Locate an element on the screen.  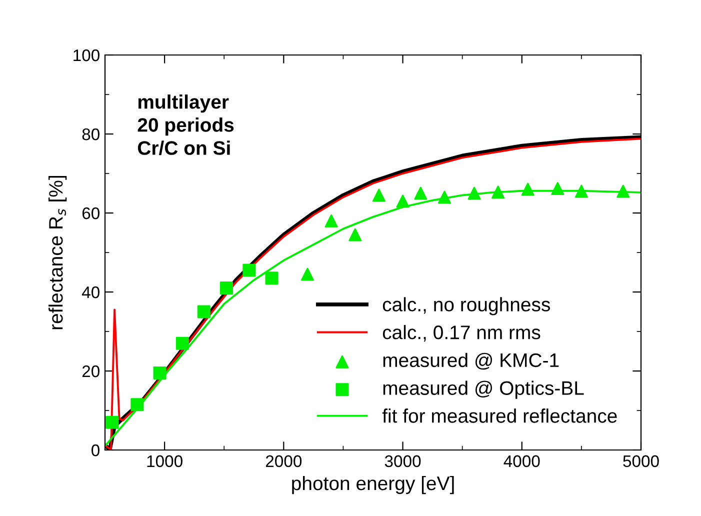
annotation: multilayer 20 periods Cr/C on Si is located at coordinates (186, 125).